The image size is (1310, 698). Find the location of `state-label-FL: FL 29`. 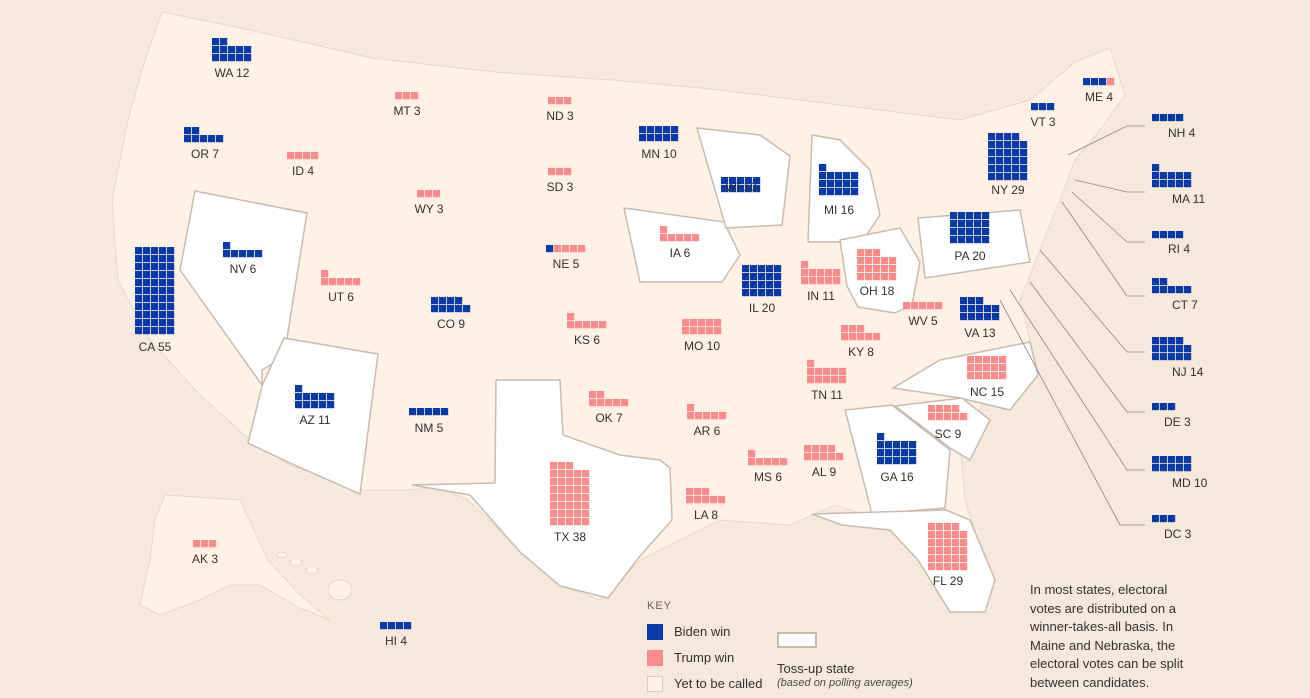

state-label-FL: FL 29 is located at coordinates (948, 581).